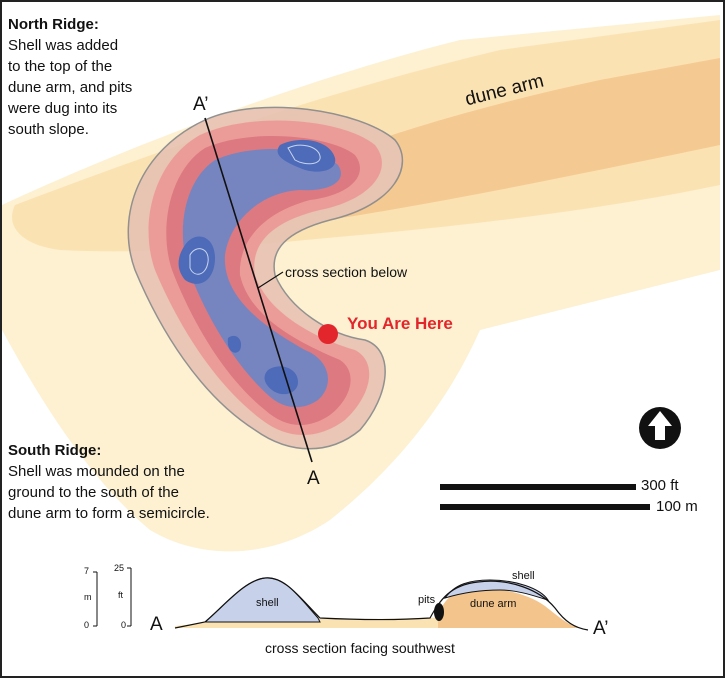 The image size is (725, 678). What do you see at coordinates (328, 334) in the screenshot?
I see `you-are-here-marker` at bounding box center [328, 334].